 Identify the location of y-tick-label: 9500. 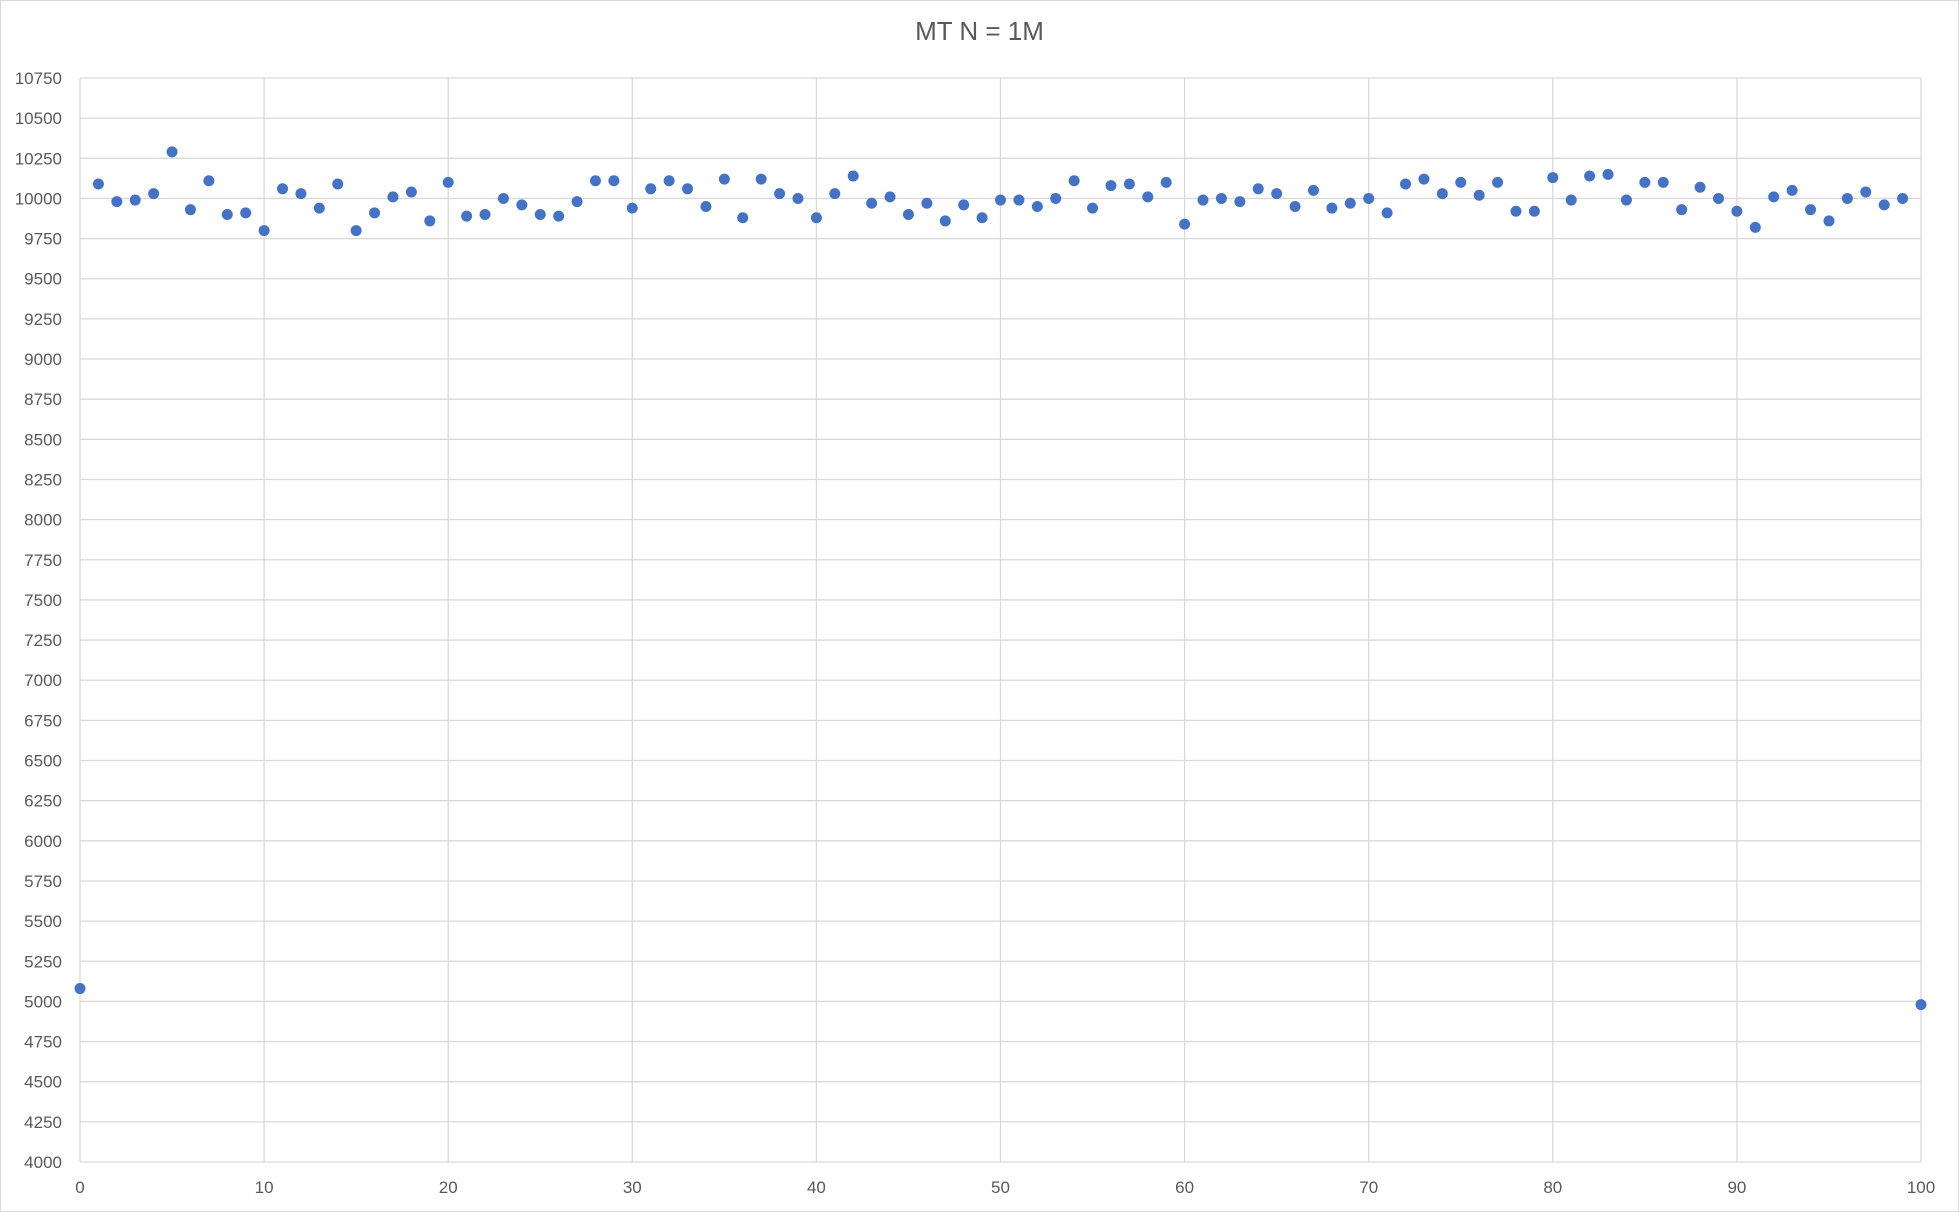
(43, 279).